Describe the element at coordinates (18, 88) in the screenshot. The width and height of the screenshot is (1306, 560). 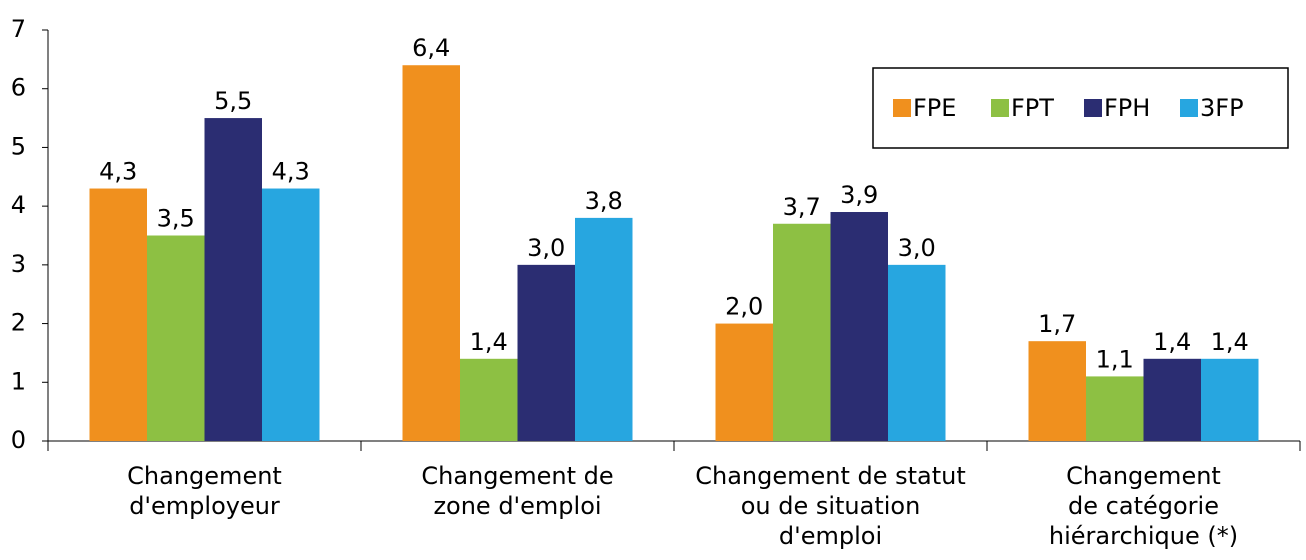
I see `y-tick-label: 6` at that location.